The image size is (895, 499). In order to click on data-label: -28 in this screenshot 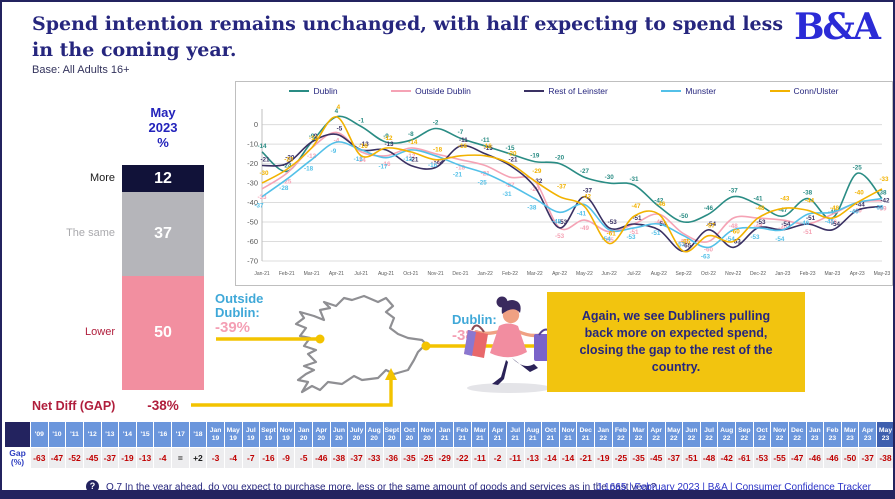, I will do `click(284, 188)`.